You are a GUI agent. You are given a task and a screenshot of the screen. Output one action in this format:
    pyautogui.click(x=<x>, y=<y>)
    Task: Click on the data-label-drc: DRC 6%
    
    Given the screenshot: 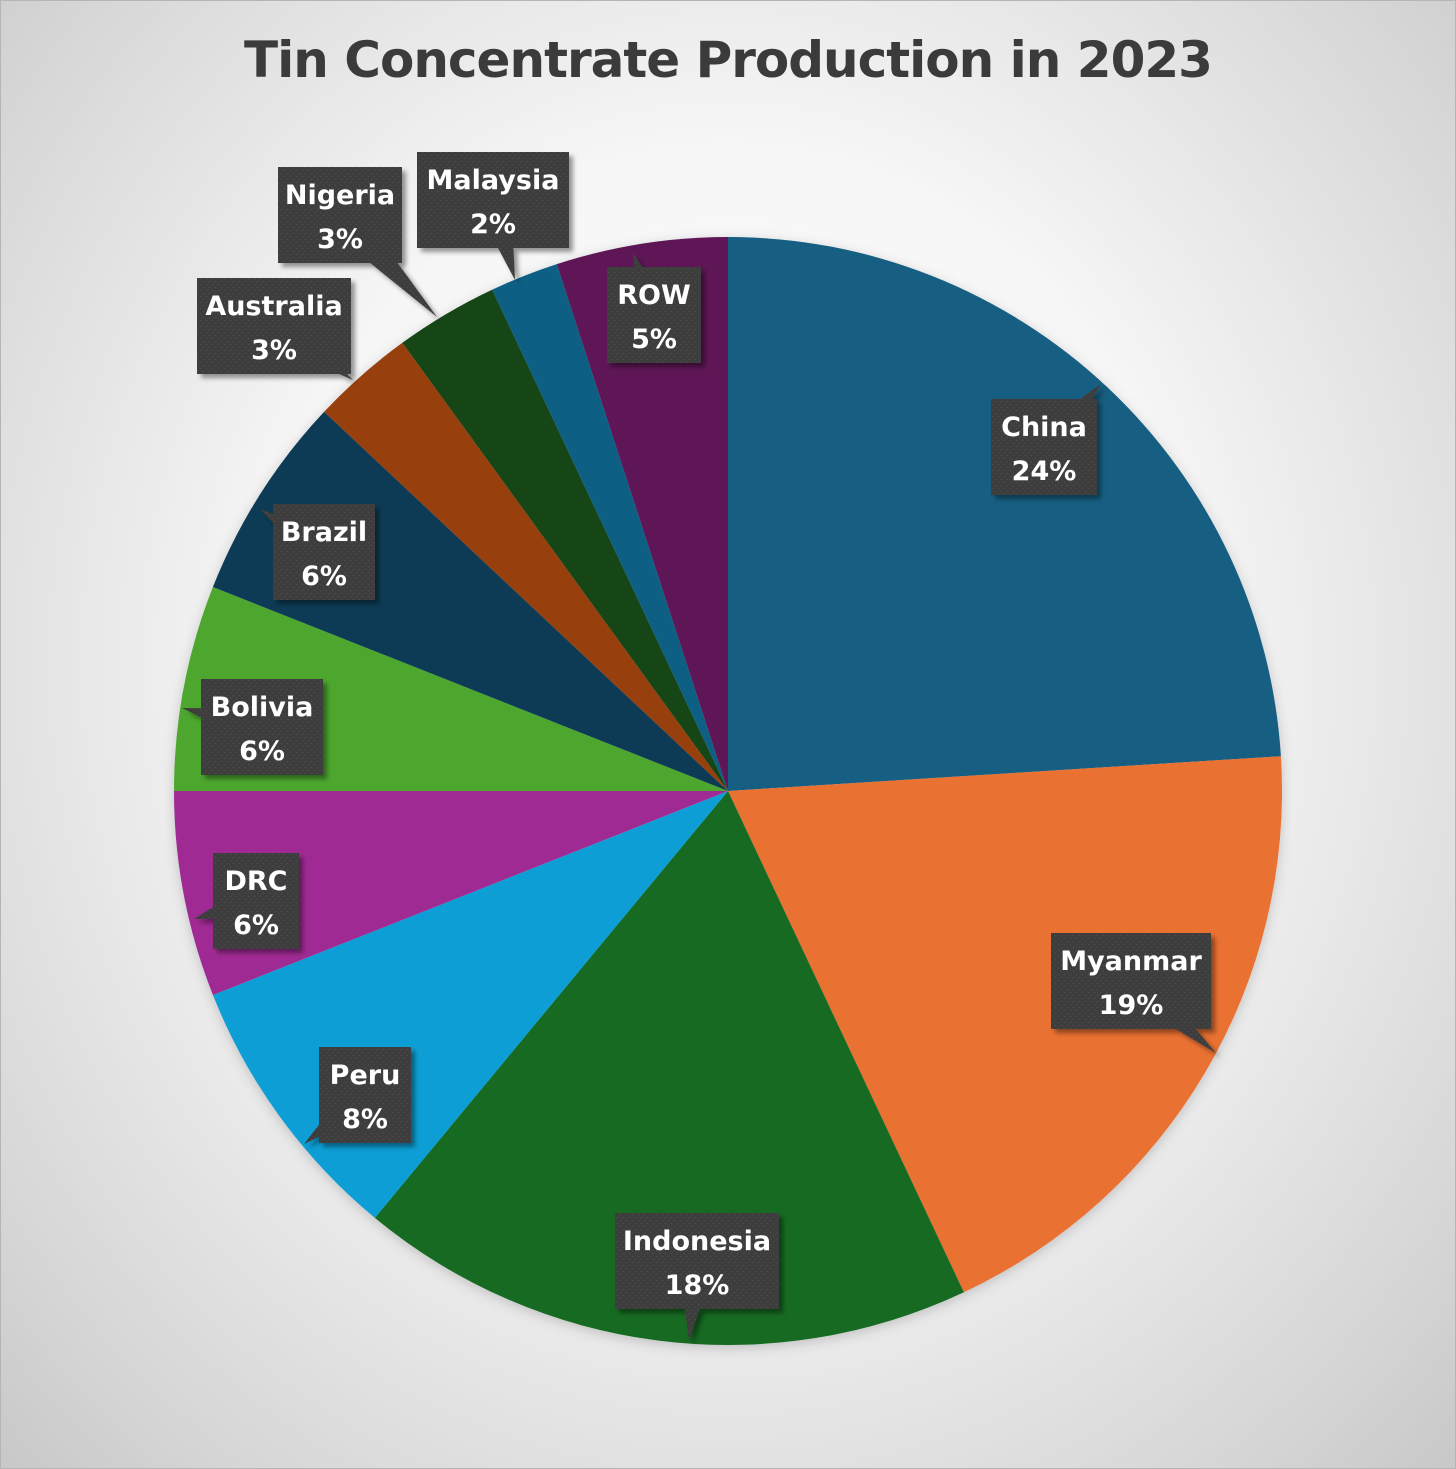 What is the action you would take?
    pyautogui.click(x=246, y=901)
    